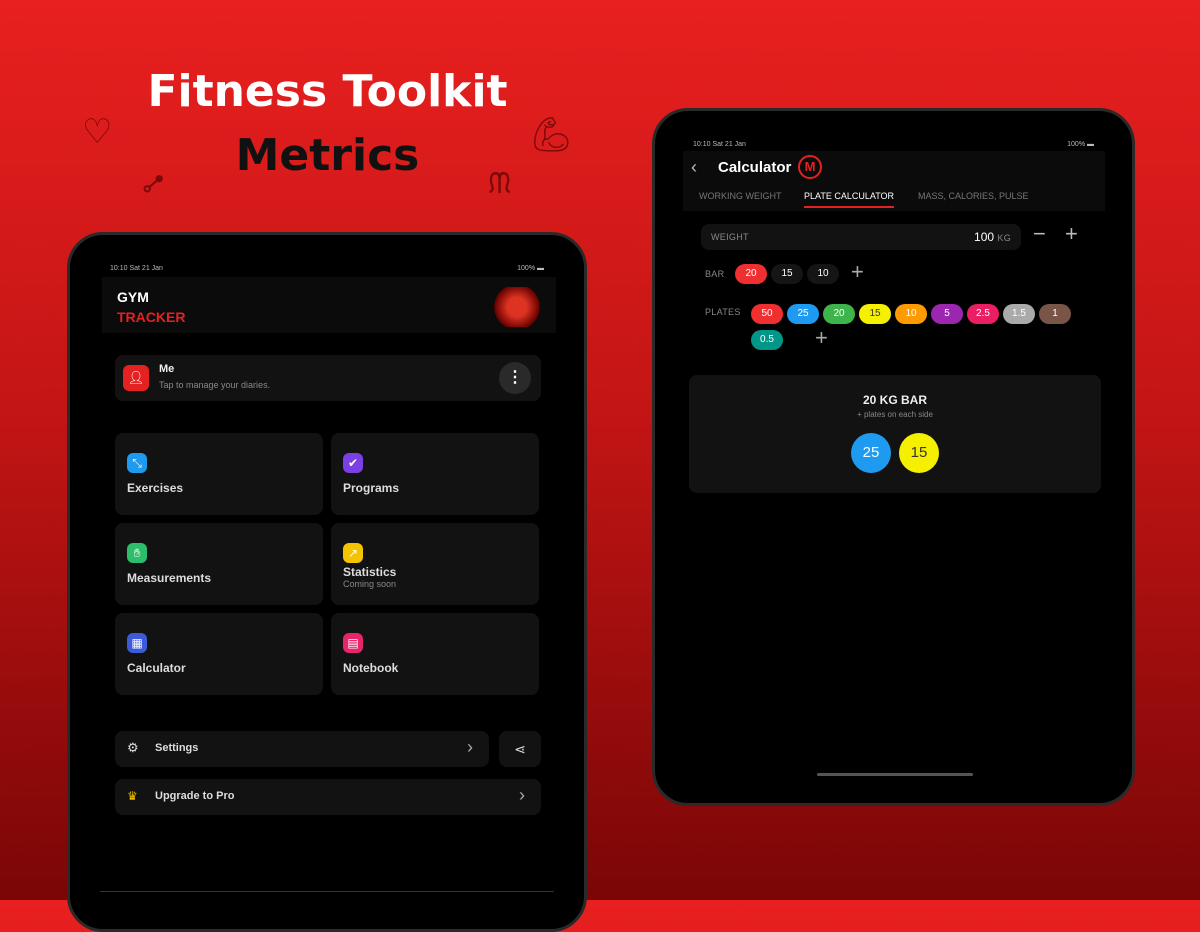 The height and width of the screenshot is (932, 1200). Describe the element at coordinates (133, 297) in the screenshot. I see `app-title-line1: GYM` at that location.